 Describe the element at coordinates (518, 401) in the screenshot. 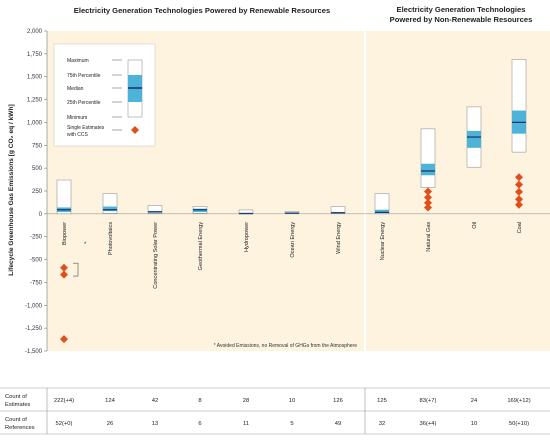

I see `estimate-count-cell: 169(+12)` at that location.